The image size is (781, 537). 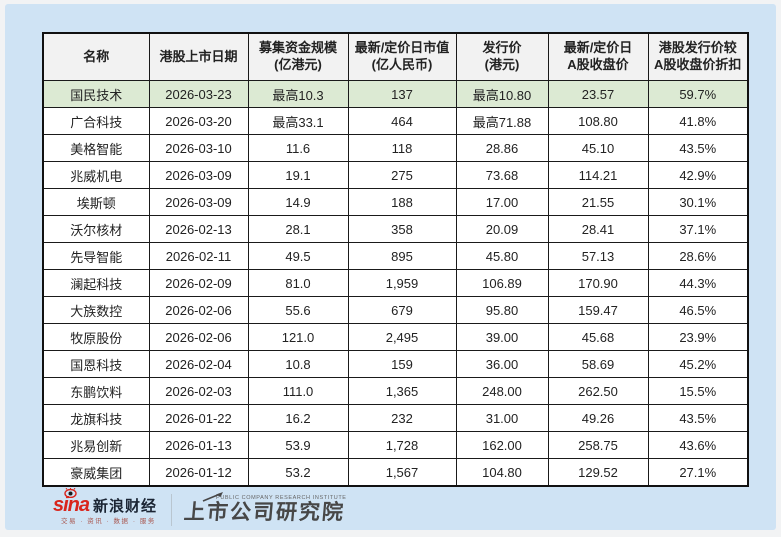 What do you see at coordinates (298, 310) in the screenshot?
I see `table-cell: 55.6` at bounding box center [298, 310].